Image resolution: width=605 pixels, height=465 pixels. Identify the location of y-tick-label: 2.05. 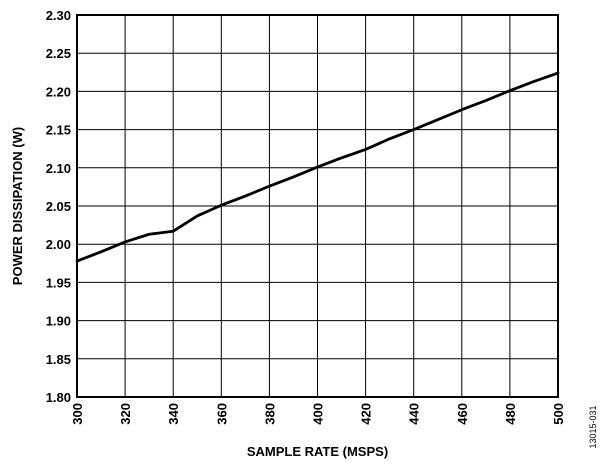
(58, 206).